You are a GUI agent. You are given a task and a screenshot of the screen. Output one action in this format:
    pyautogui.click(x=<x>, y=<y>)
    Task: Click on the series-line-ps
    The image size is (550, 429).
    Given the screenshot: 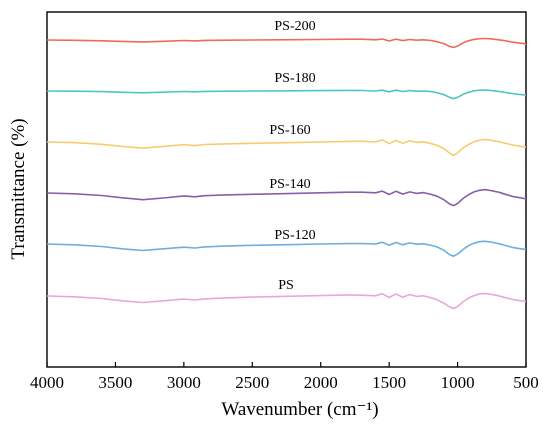 What is the action you would take?
    pyautogui.click(x=286, y=301)
    